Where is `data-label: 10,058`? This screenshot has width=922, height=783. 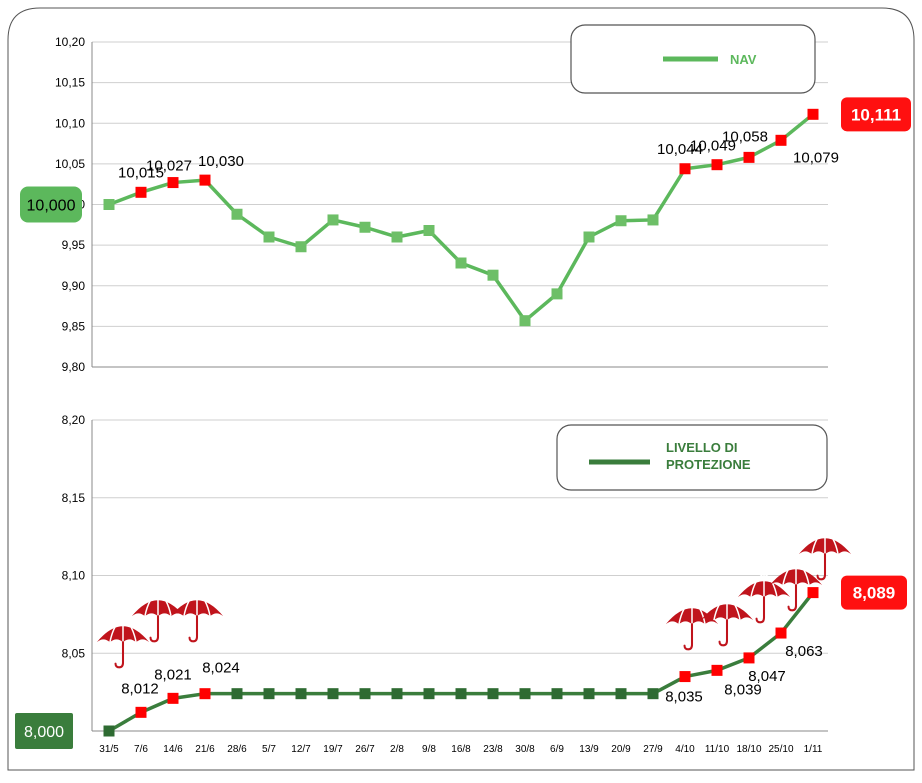
data-label: 10,058 is located at coordinates (745, 136).